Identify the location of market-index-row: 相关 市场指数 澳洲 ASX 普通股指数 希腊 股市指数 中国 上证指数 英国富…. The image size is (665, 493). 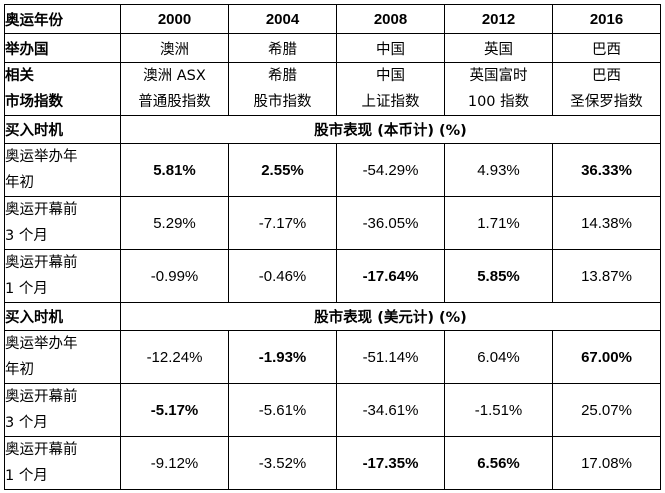
(332, 89).